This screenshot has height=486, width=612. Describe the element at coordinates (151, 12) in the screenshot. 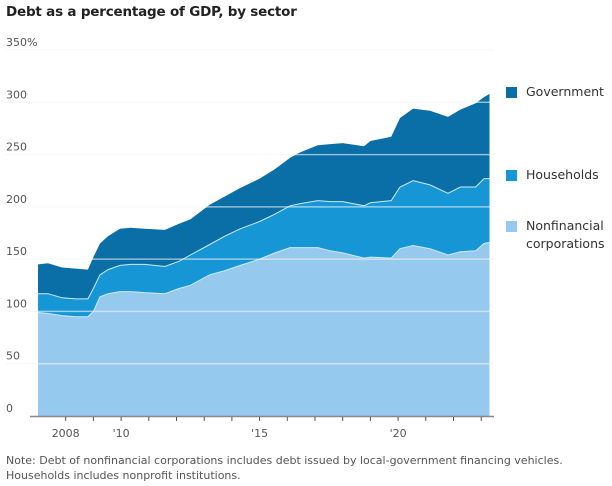

I see `chart-title: Debt as a percentage of GDP, by sector` at that location.